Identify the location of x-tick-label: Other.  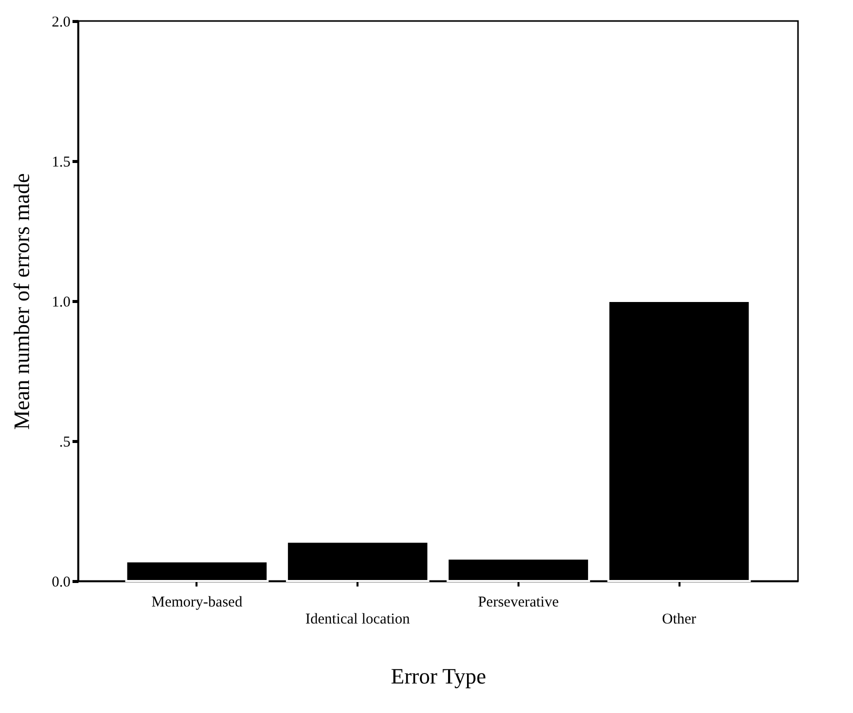
(679, 620).